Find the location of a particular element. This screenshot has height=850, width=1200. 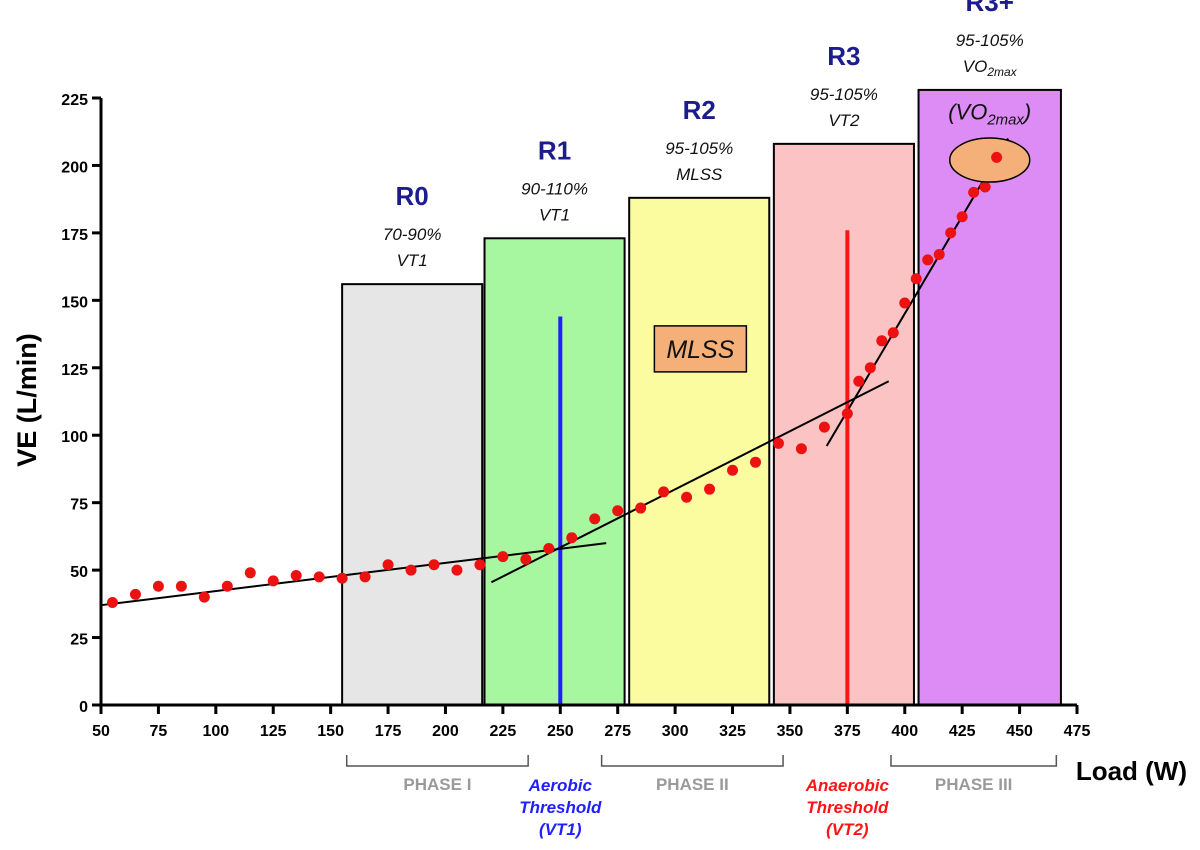

annotations: MLSS (VO2max) is located at coordinates (842, 236).